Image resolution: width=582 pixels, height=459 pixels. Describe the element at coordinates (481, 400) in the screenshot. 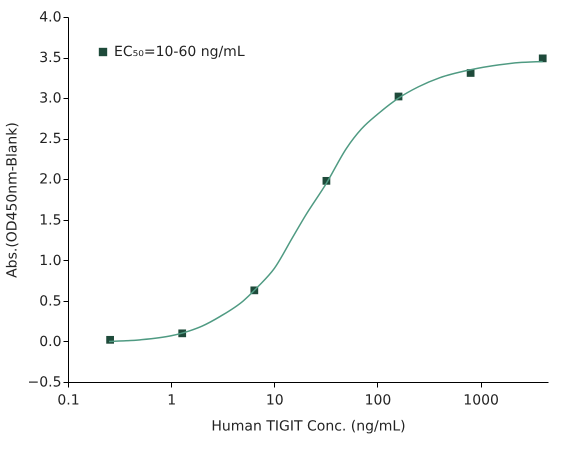

I see `x-tick-label: 1000` at that location.